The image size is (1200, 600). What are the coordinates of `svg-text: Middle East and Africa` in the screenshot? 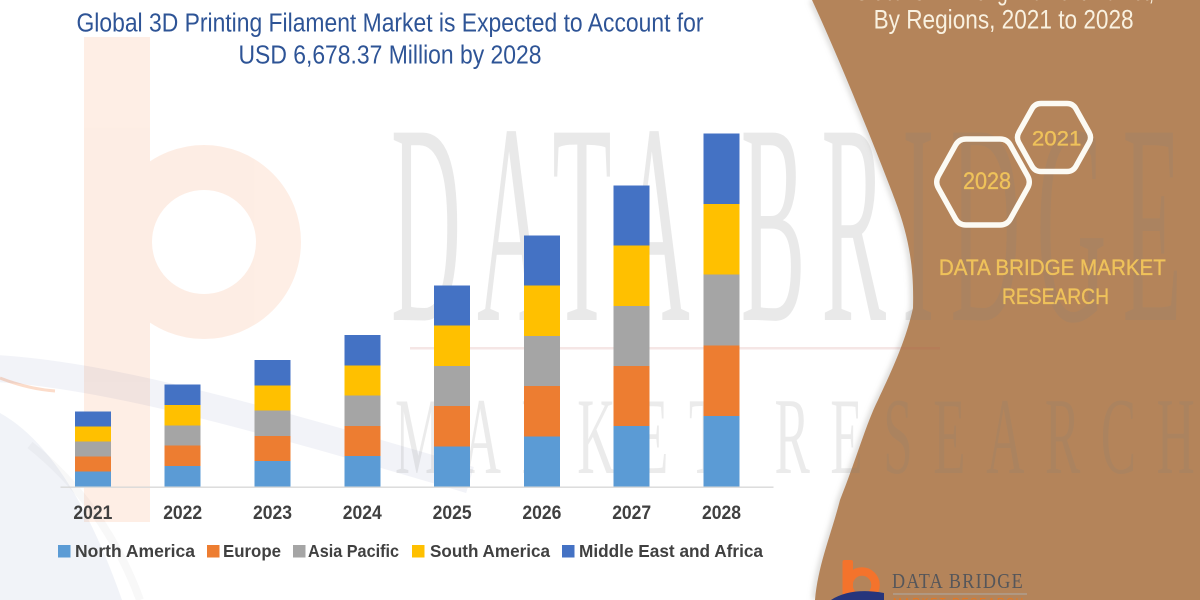 It's located at (671, 551).